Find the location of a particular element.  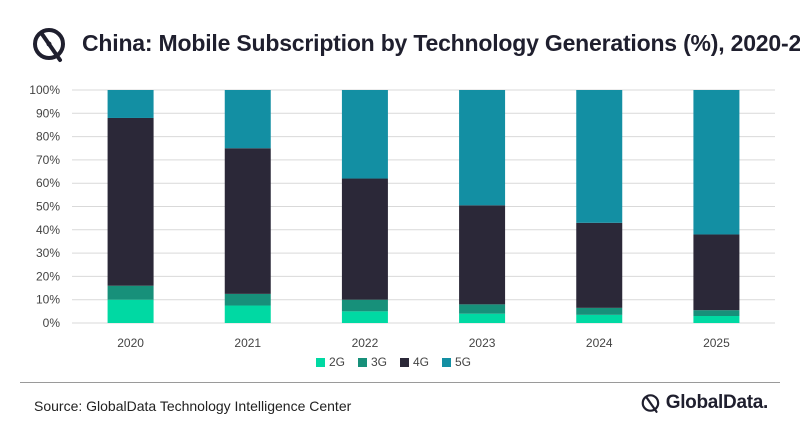

footer-divider is located at coordinates (400, 382).